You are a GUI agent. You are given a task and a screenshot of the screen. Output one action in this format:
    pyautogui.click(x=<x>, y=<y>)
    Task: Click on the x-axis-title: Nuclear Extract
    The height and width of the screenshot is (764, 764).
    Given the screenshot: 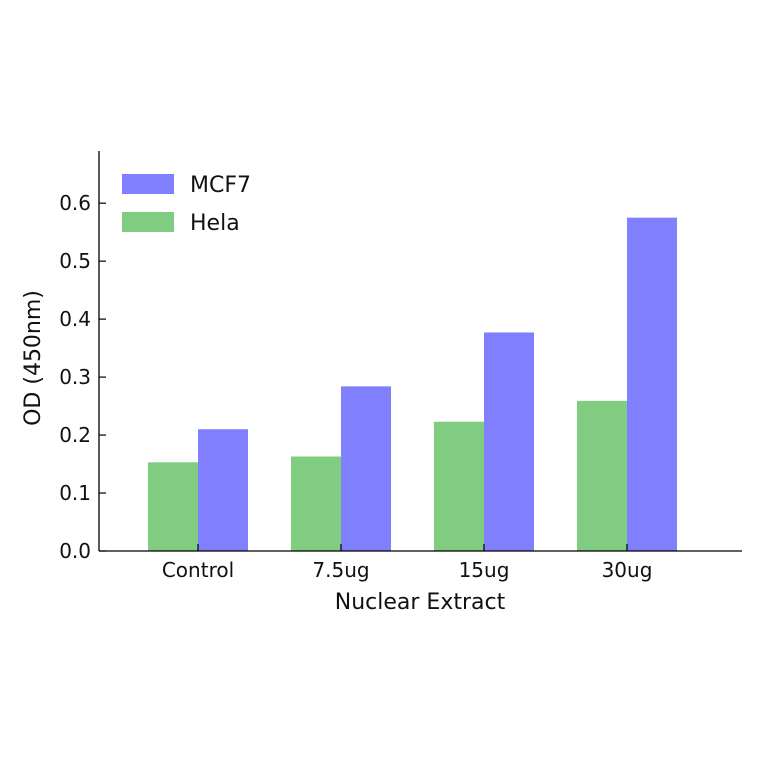 What is the action you would take?
    pyautogui.click(x=420, y=602)
    